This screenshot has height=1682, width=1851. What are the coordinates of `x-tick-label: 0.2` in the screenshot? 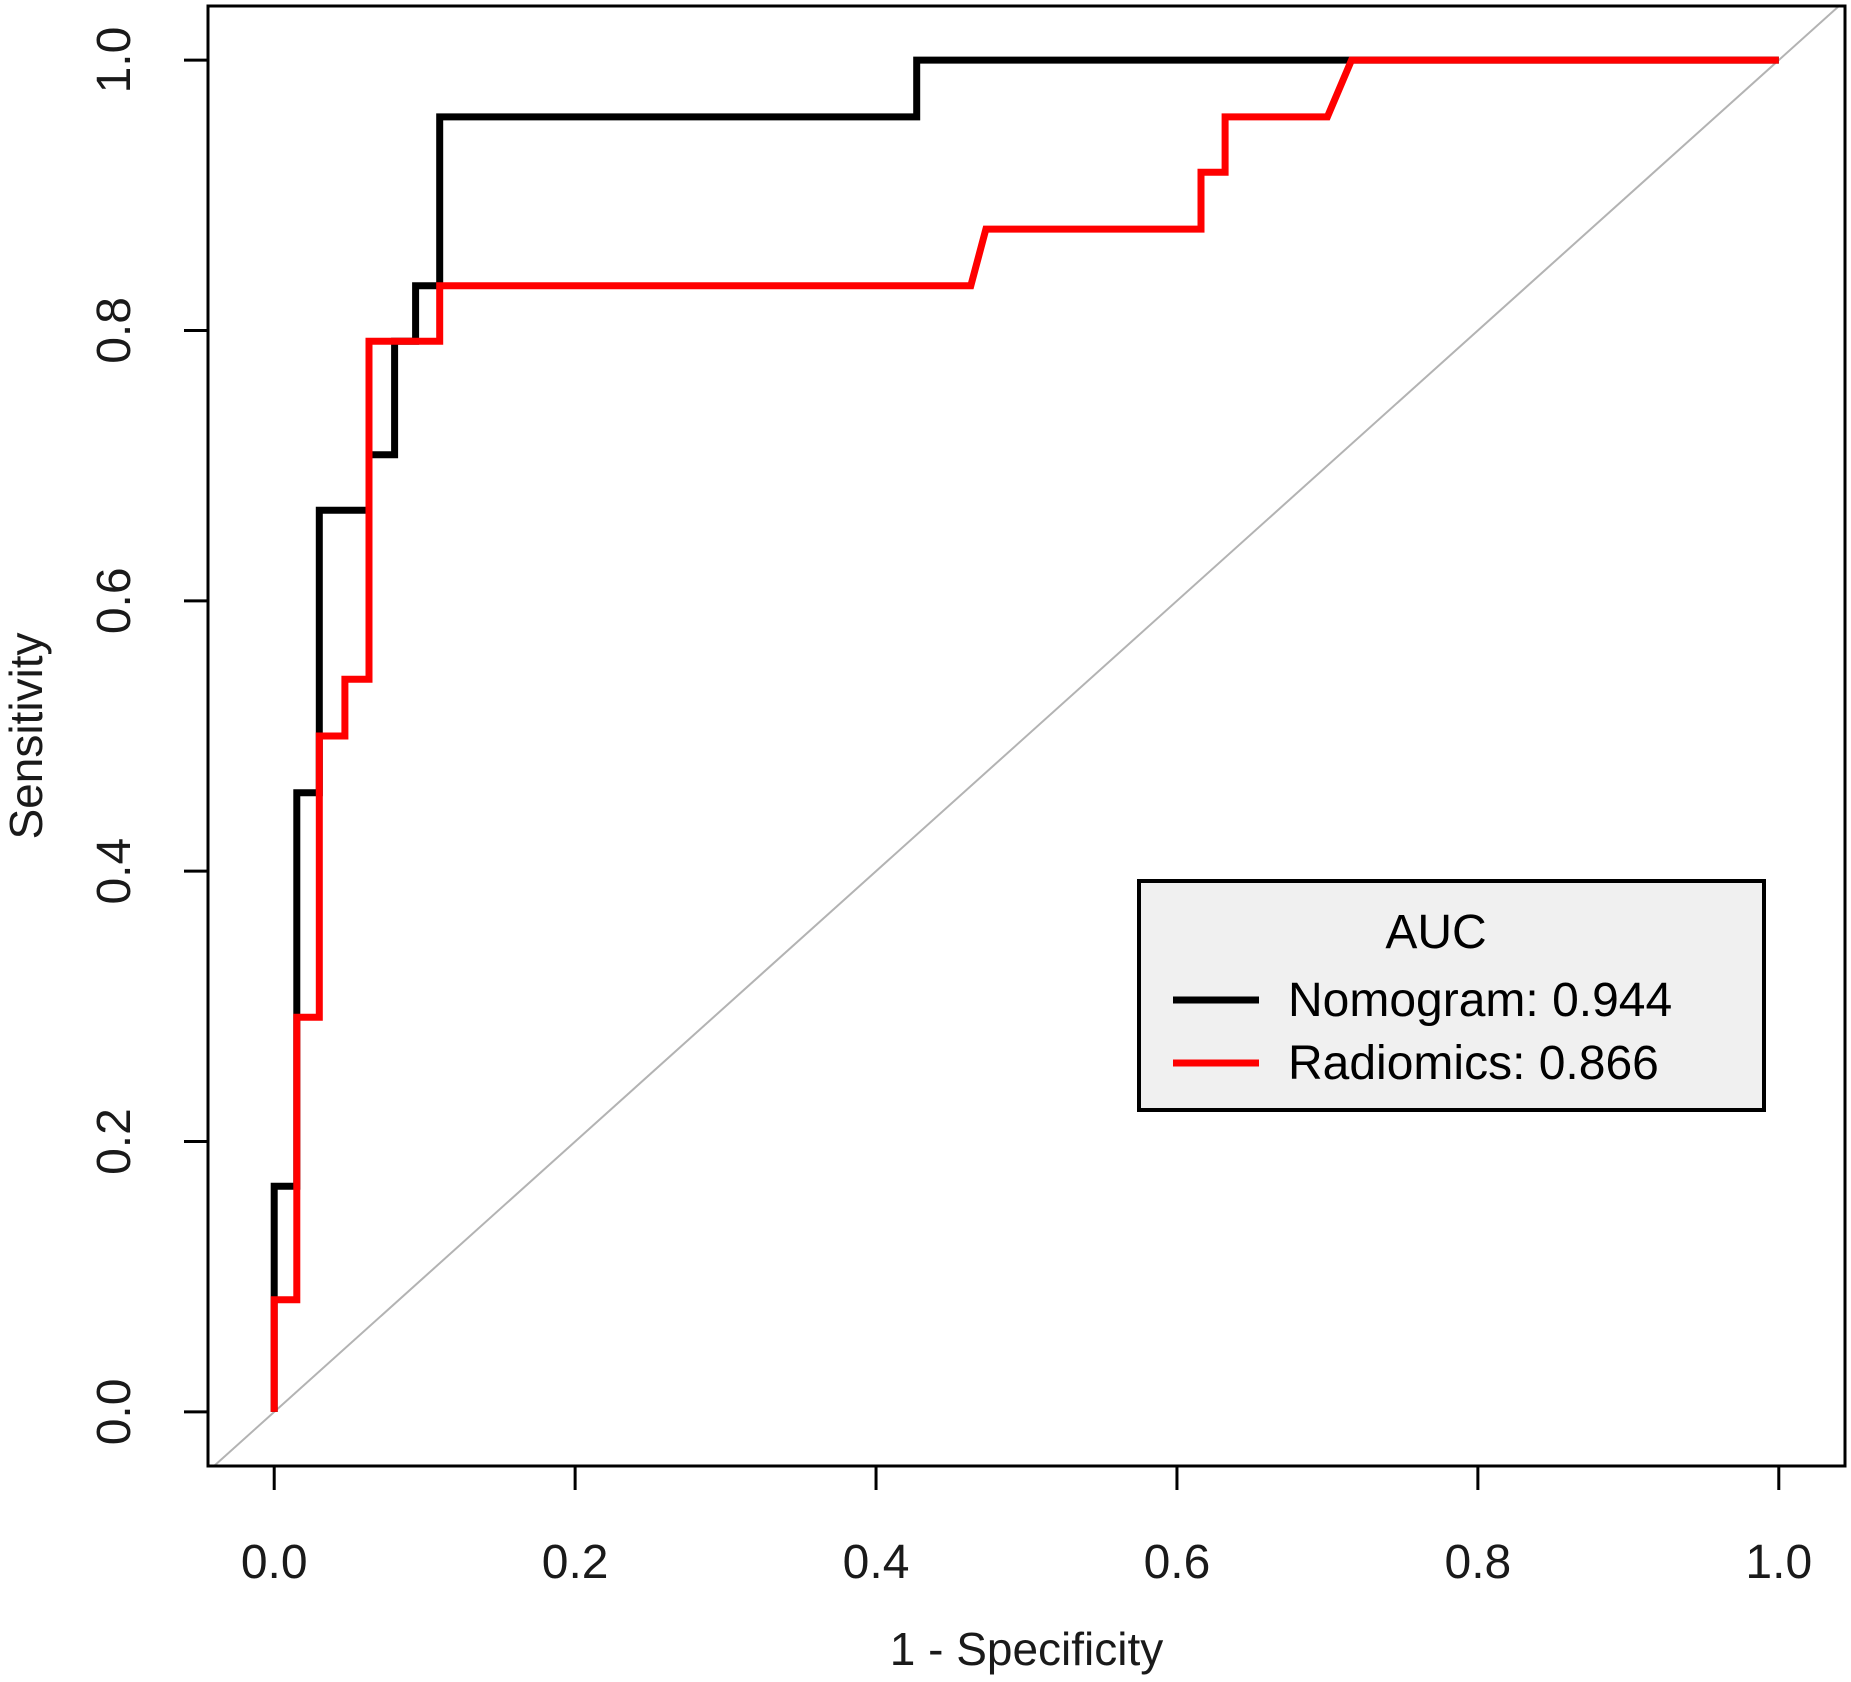 It's located at (575, 1562).